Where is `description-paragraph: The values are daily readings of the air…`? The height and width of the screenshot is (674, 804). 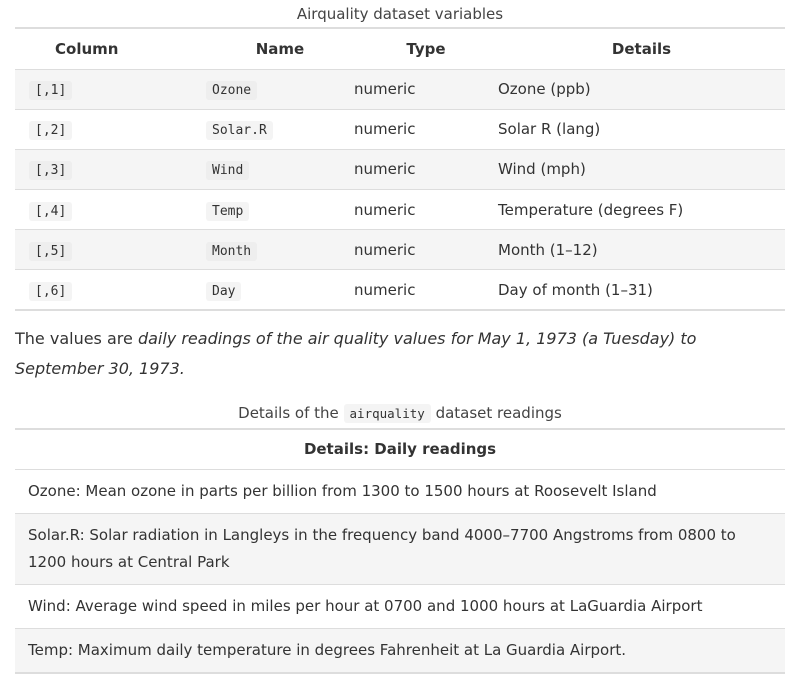
description-paragraph: The values are daily readings of the air… is located at coordinates (400, 354).